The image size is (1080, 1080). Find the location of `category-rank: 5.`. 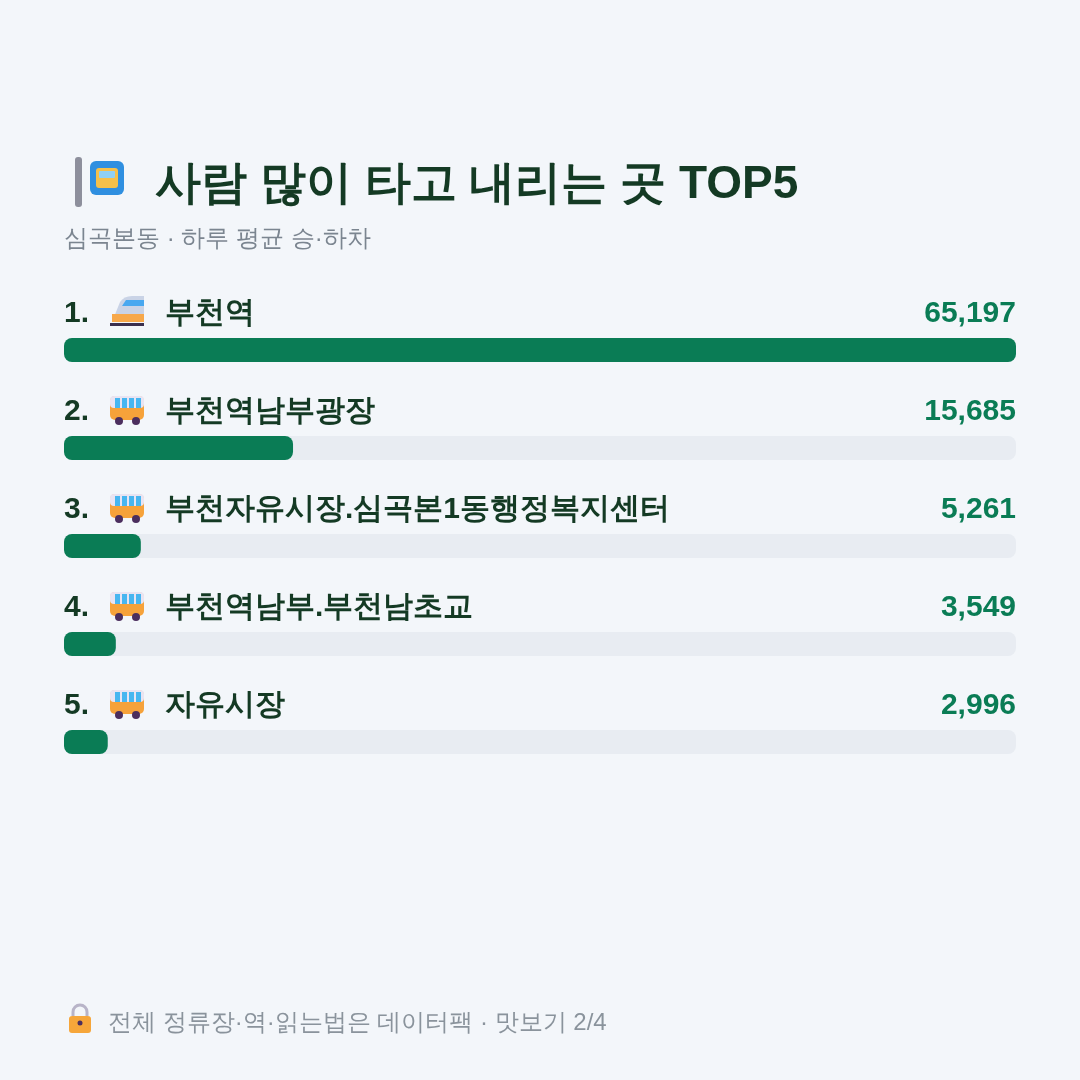

category-rank: 5. is located at coordinates (77, 703).